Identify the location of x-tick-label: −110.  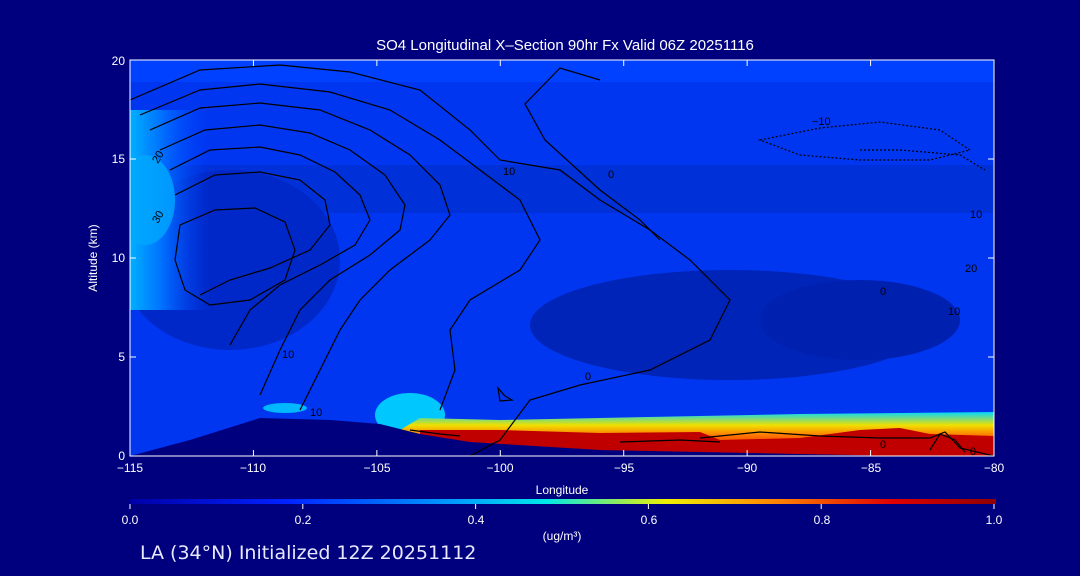
(253, 468).